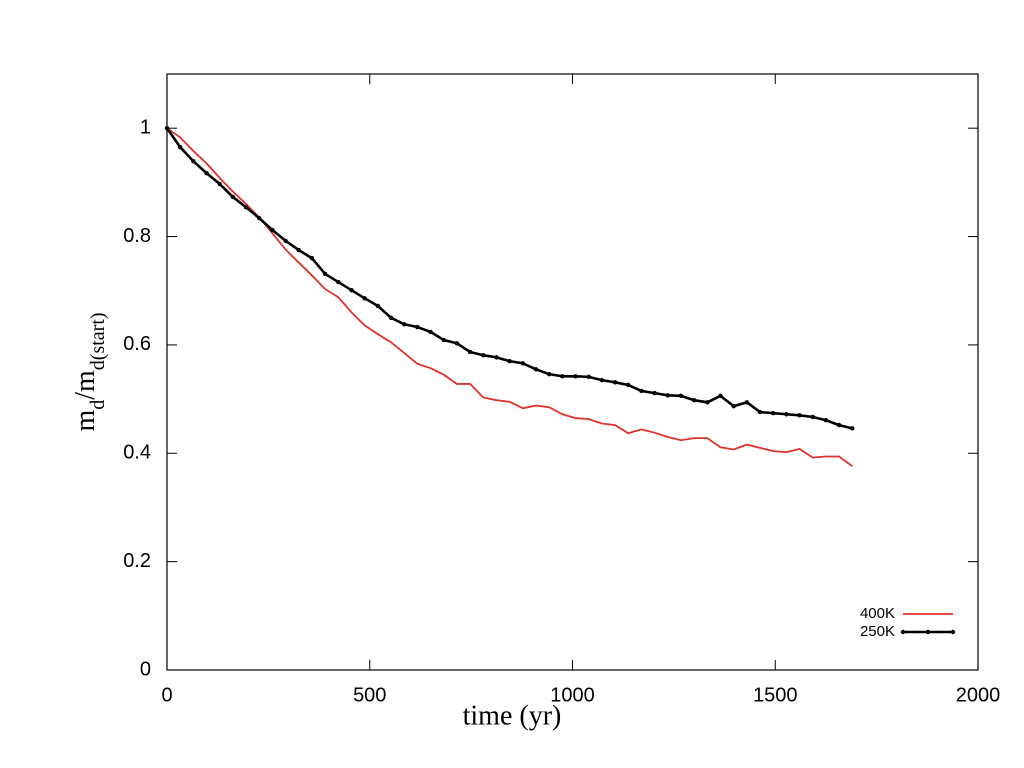 The image size is (1024, 768). What do you see at coordinates (85, 421) in the screenshot?
I see `y-label-part: m` at bounding box center [85, 421].